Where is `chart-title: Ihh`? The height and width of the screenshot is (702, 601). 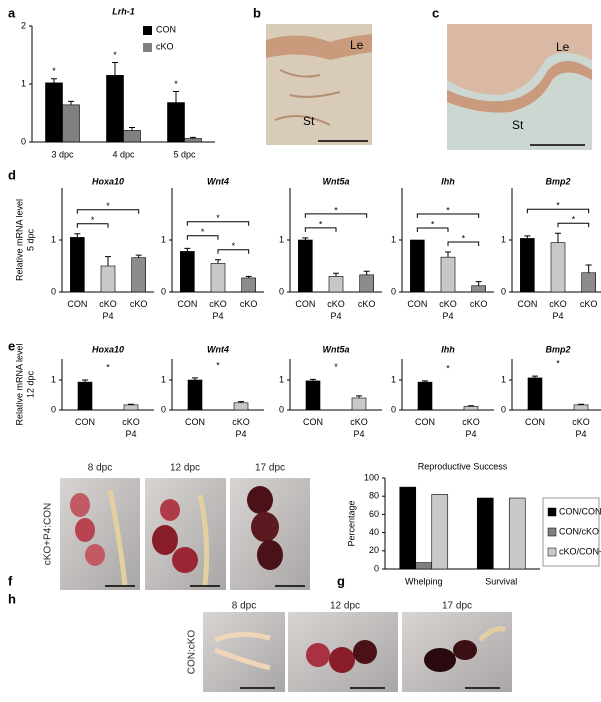 chart-title: Ihh is located at coordinates (448, 181).